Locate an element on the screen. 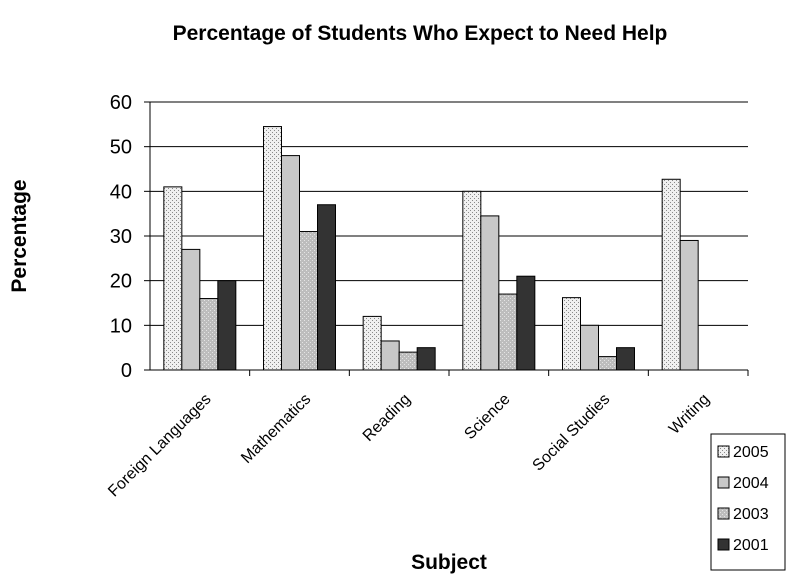 The height and width of the screenshot is (575, 788). bar-2003-mathematics is located at coordinates (308, 301).